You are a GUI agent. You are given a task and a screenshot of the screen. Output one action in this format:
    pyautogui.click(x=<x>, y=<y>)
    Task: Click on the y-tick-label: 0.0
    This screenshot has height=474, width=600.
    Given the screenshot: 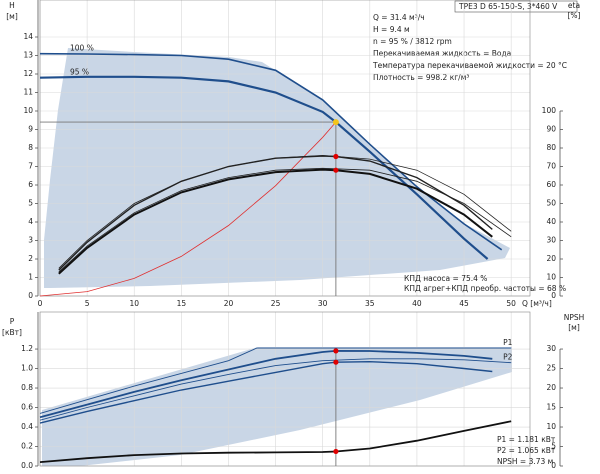 What is the action you would take?
    pyautogui.click(x=27, y=465)
    